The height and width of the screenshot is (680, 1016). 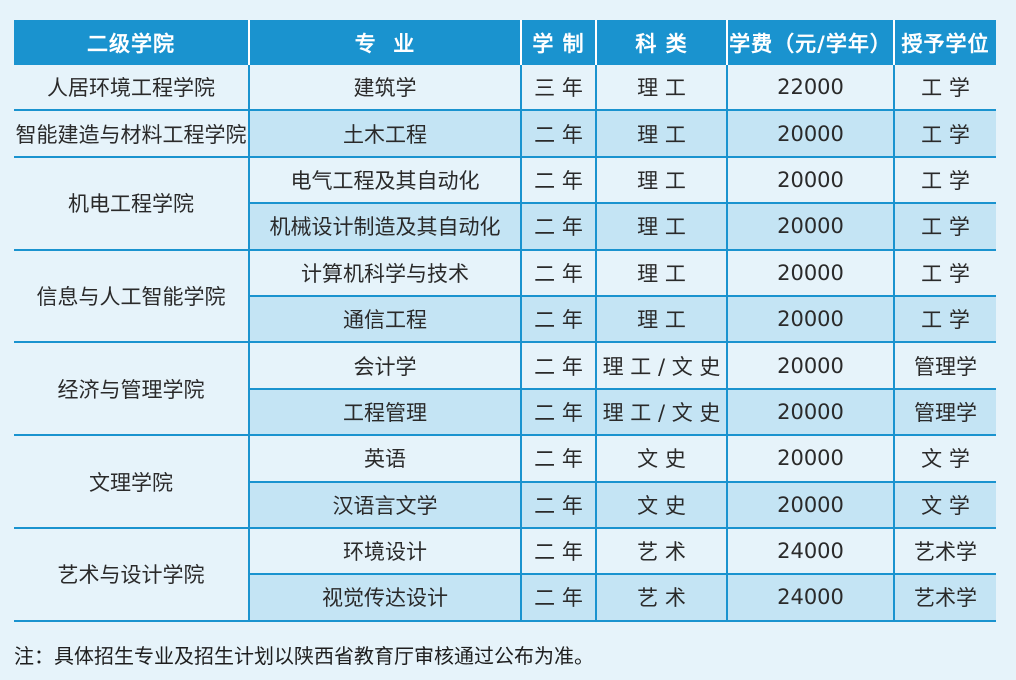 I want to click on table-row: 信息与人工智能学院 计算机科学与技术 二 年 理 工 20000 工 学, so click(x=505, y=296).